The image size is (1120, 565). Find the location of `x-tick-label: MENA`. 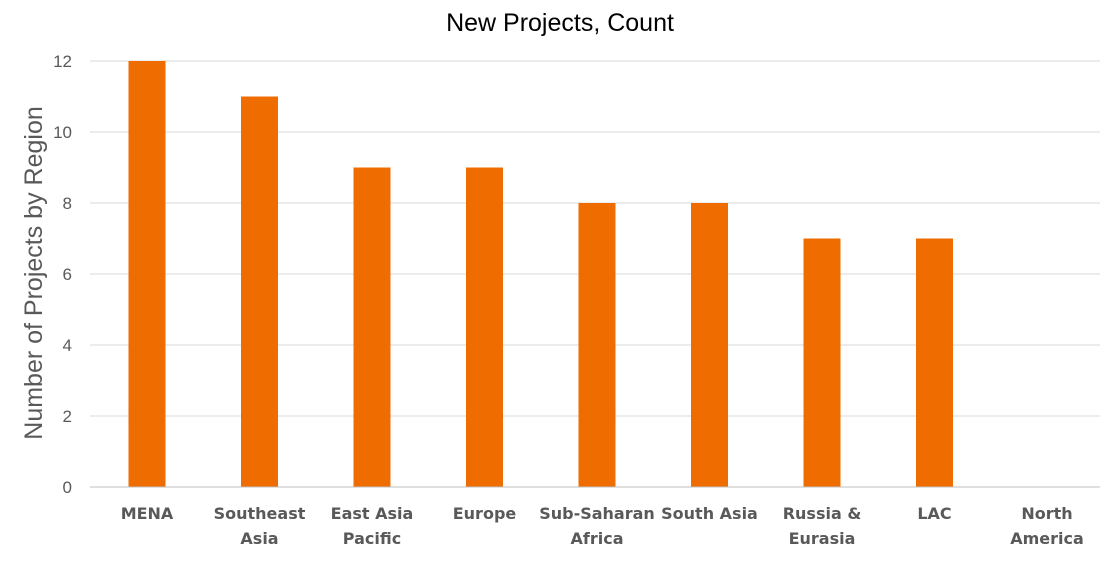

x-tick-label: MENA is located at coordinates (147, 513).